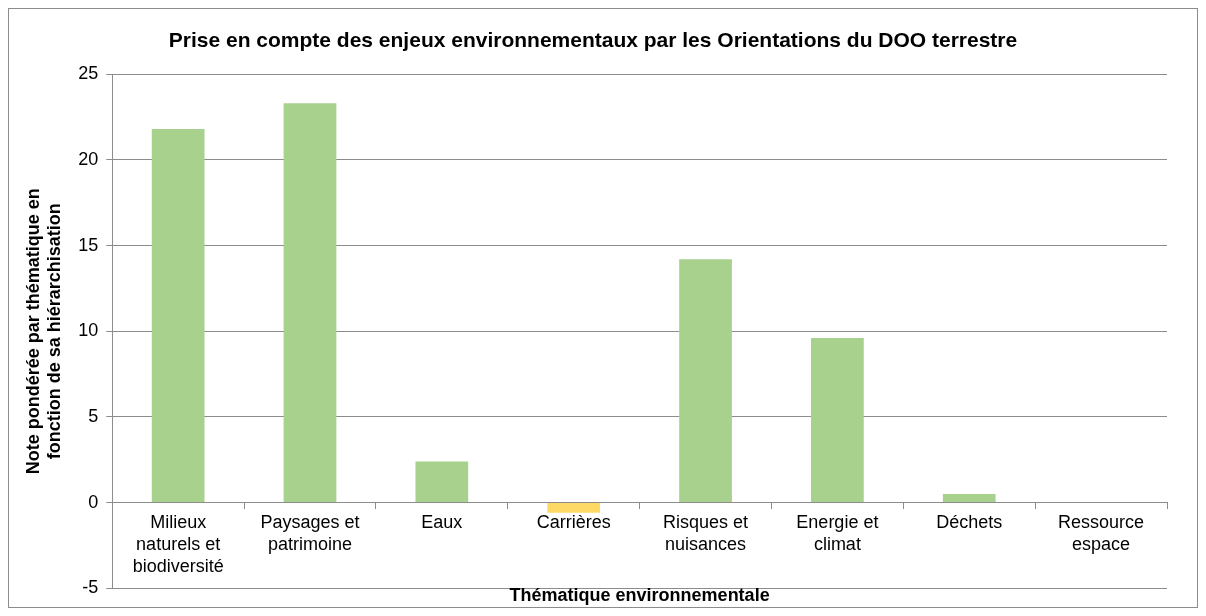  What do you see at coordinates (88, 244) in the screenshot?
I see `y-tick-label: 15` at bounding box center [88, 244].